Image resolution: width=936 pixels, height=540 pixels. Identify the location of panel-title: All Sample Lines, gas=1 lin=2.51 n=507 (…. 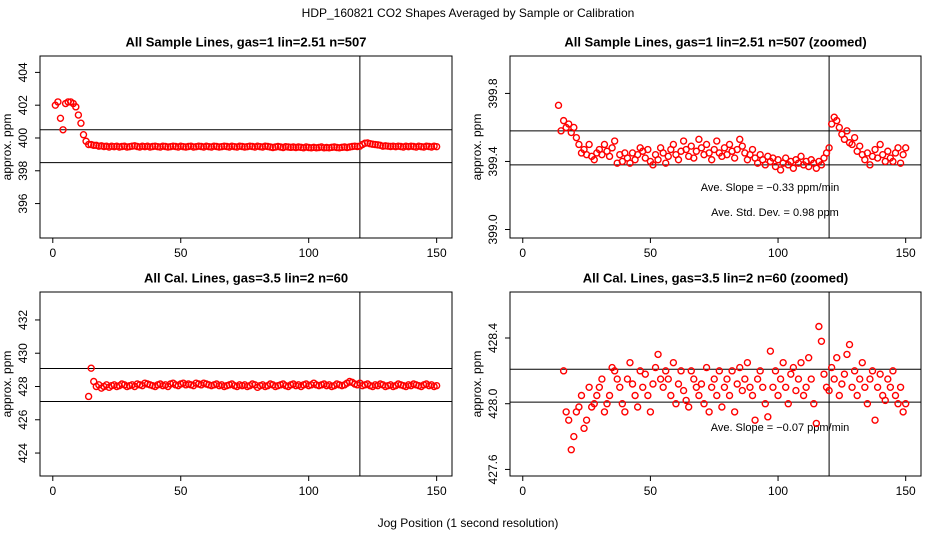
(715, 41).